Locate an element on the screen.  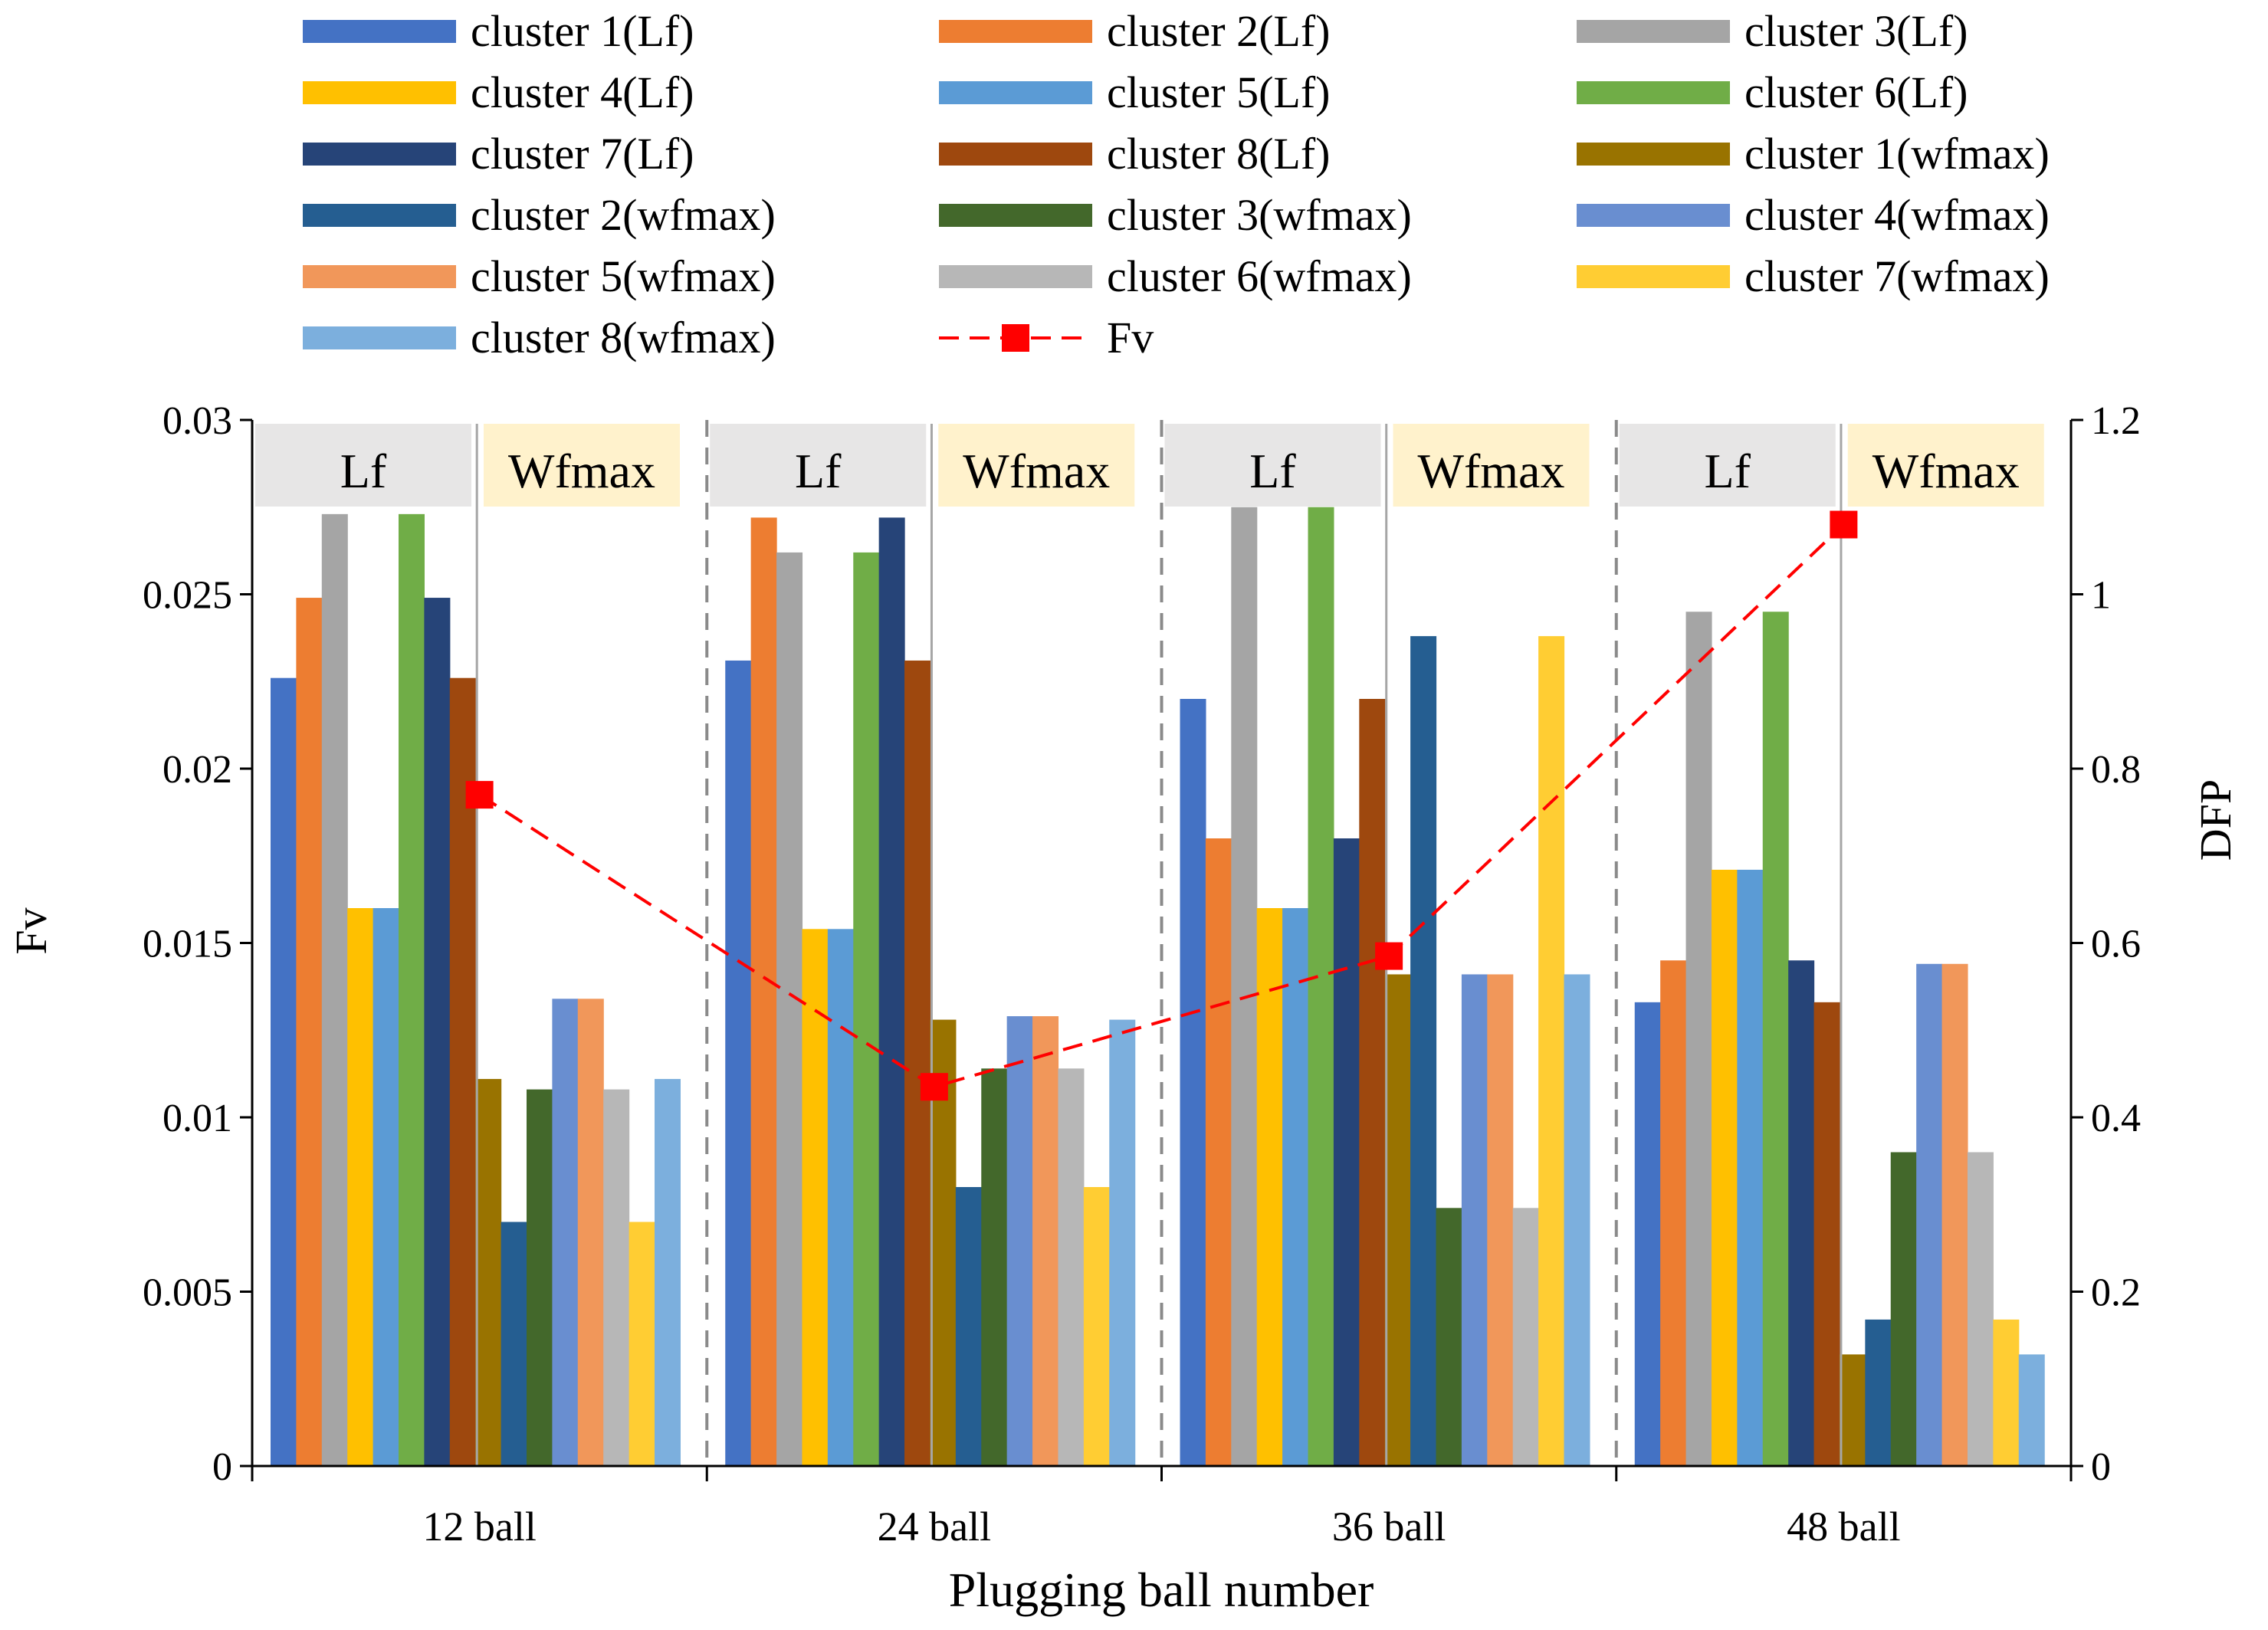
y2-tick-label: 0.4 is located at coordinates (2116, 1118).